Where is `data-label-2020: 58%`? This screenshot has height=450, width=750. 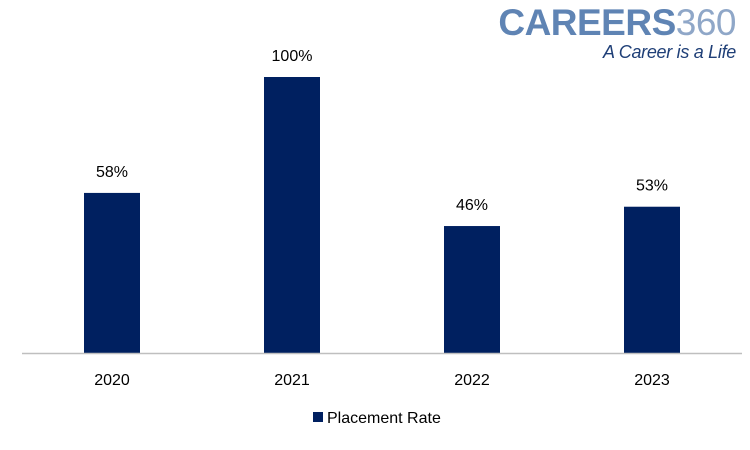
data-label-2020: 58% is located at coordinates (112, 172).